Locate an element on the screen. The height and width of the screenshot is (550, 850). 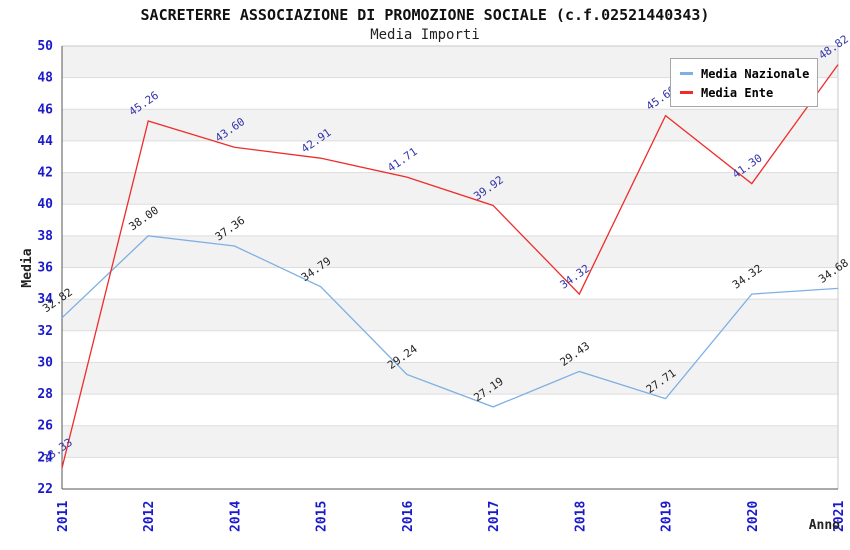
y-tick-label: 40 is located at coordinates (45, 204).